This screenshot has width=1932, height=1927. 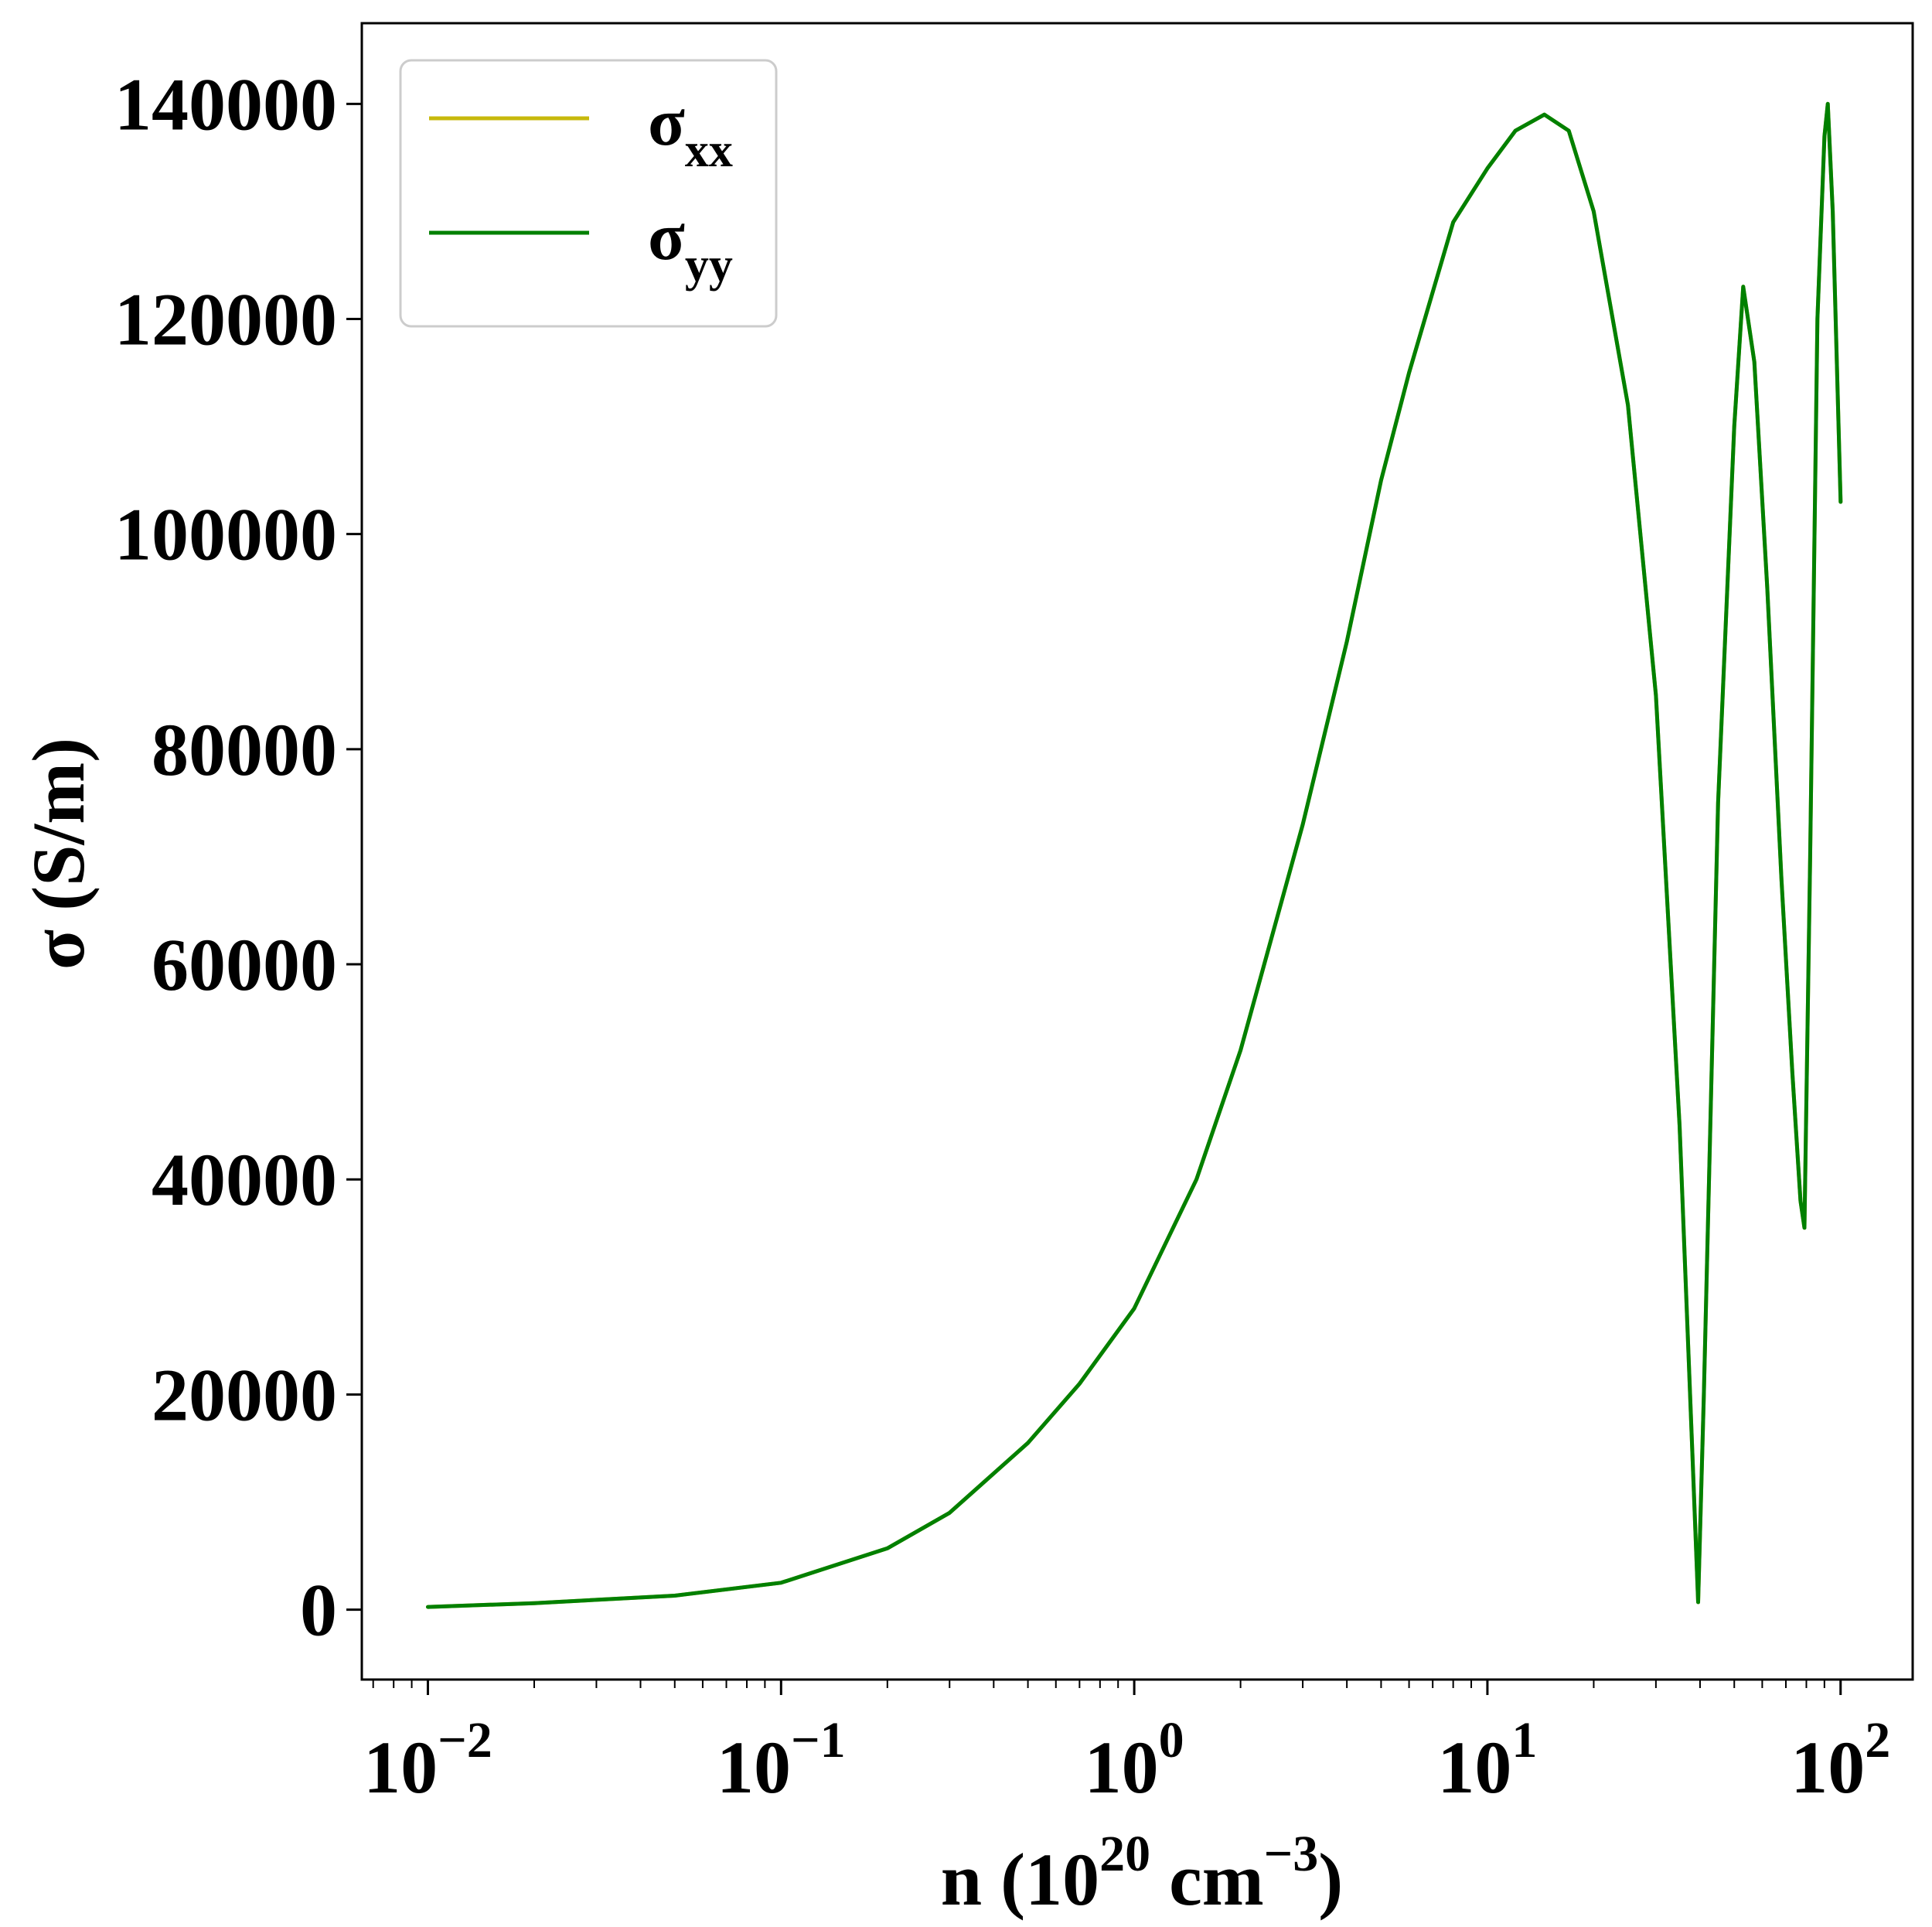 I want to click on legend-box, so click(x=588, y=193).